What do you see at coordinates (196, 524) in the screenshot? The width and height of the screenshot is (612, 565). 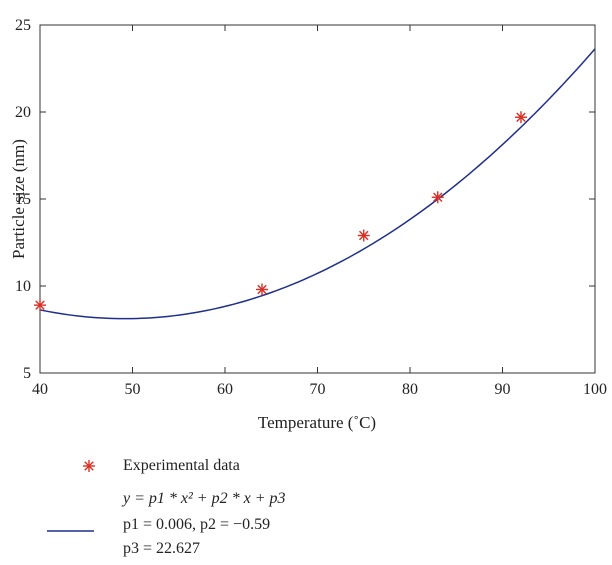 I see `legend-coefficients-1: p1 = 0.006, p2 = −0.59` at bounding box center [196, 524].